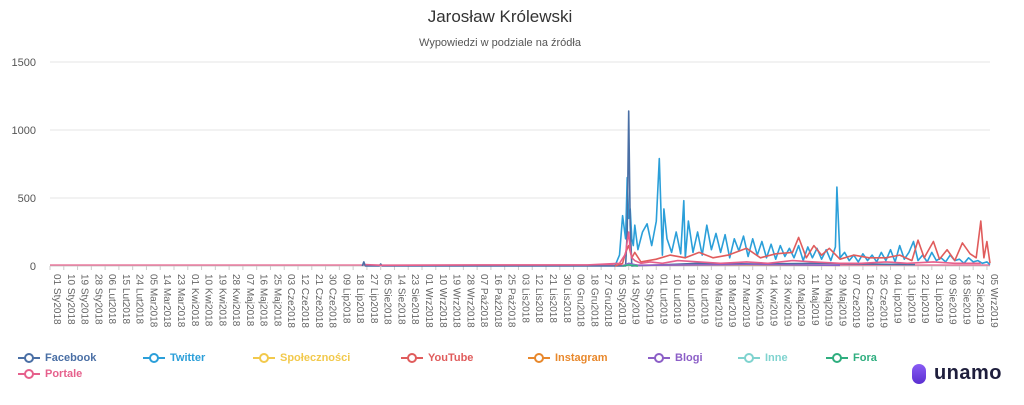  I want to click on x-tick-label: 23 Sie2018, so click(414, 299).